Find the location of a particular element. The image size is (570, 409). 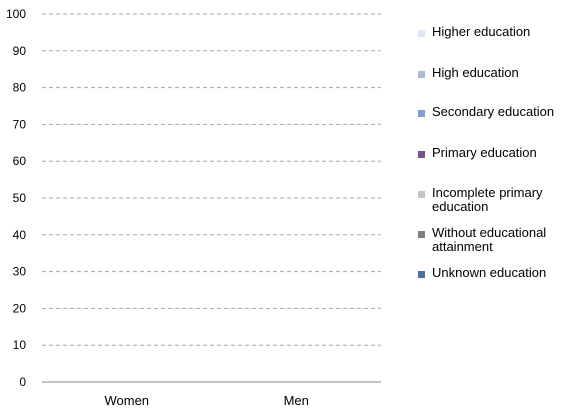

legend-label: High education is located at coordinates (475, 72).